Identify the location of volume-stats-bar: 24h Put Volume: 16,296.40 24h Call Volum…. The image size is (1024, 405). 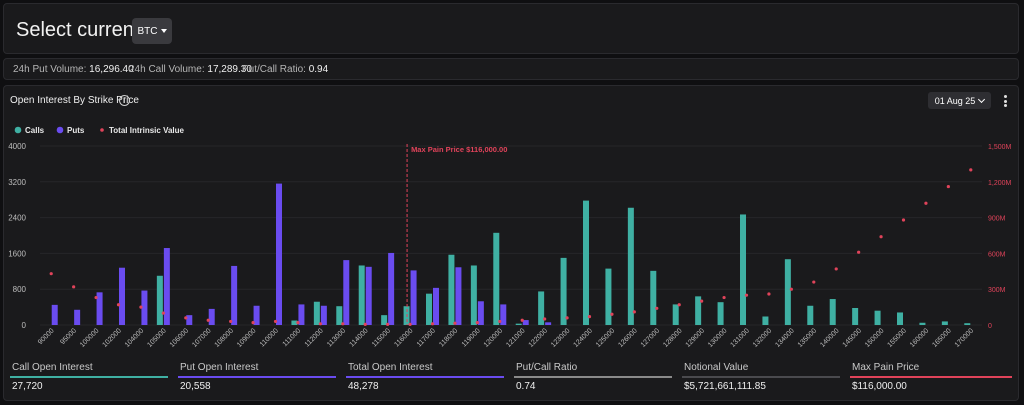
(511, 69).